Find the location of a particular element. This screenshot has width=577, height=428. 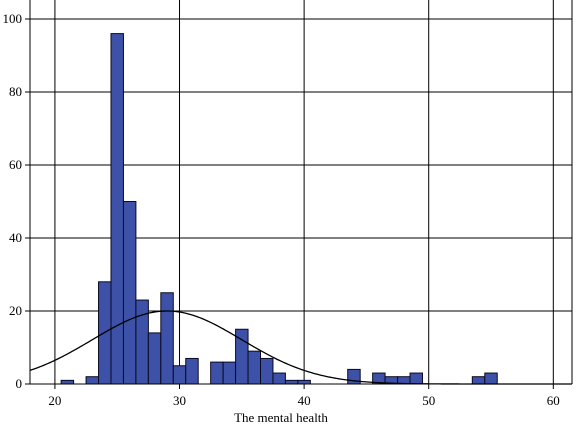

y-tick-label: 20 is located at coordinates (15, 310).